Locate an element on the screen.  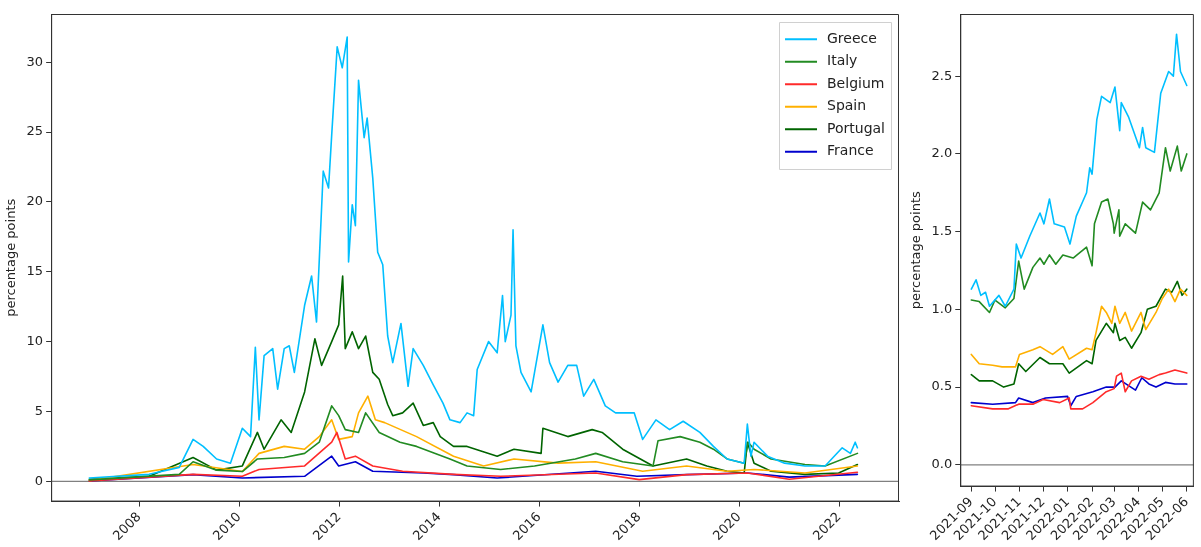
y-tick-label: 5 is located at coordinates (39, 410).